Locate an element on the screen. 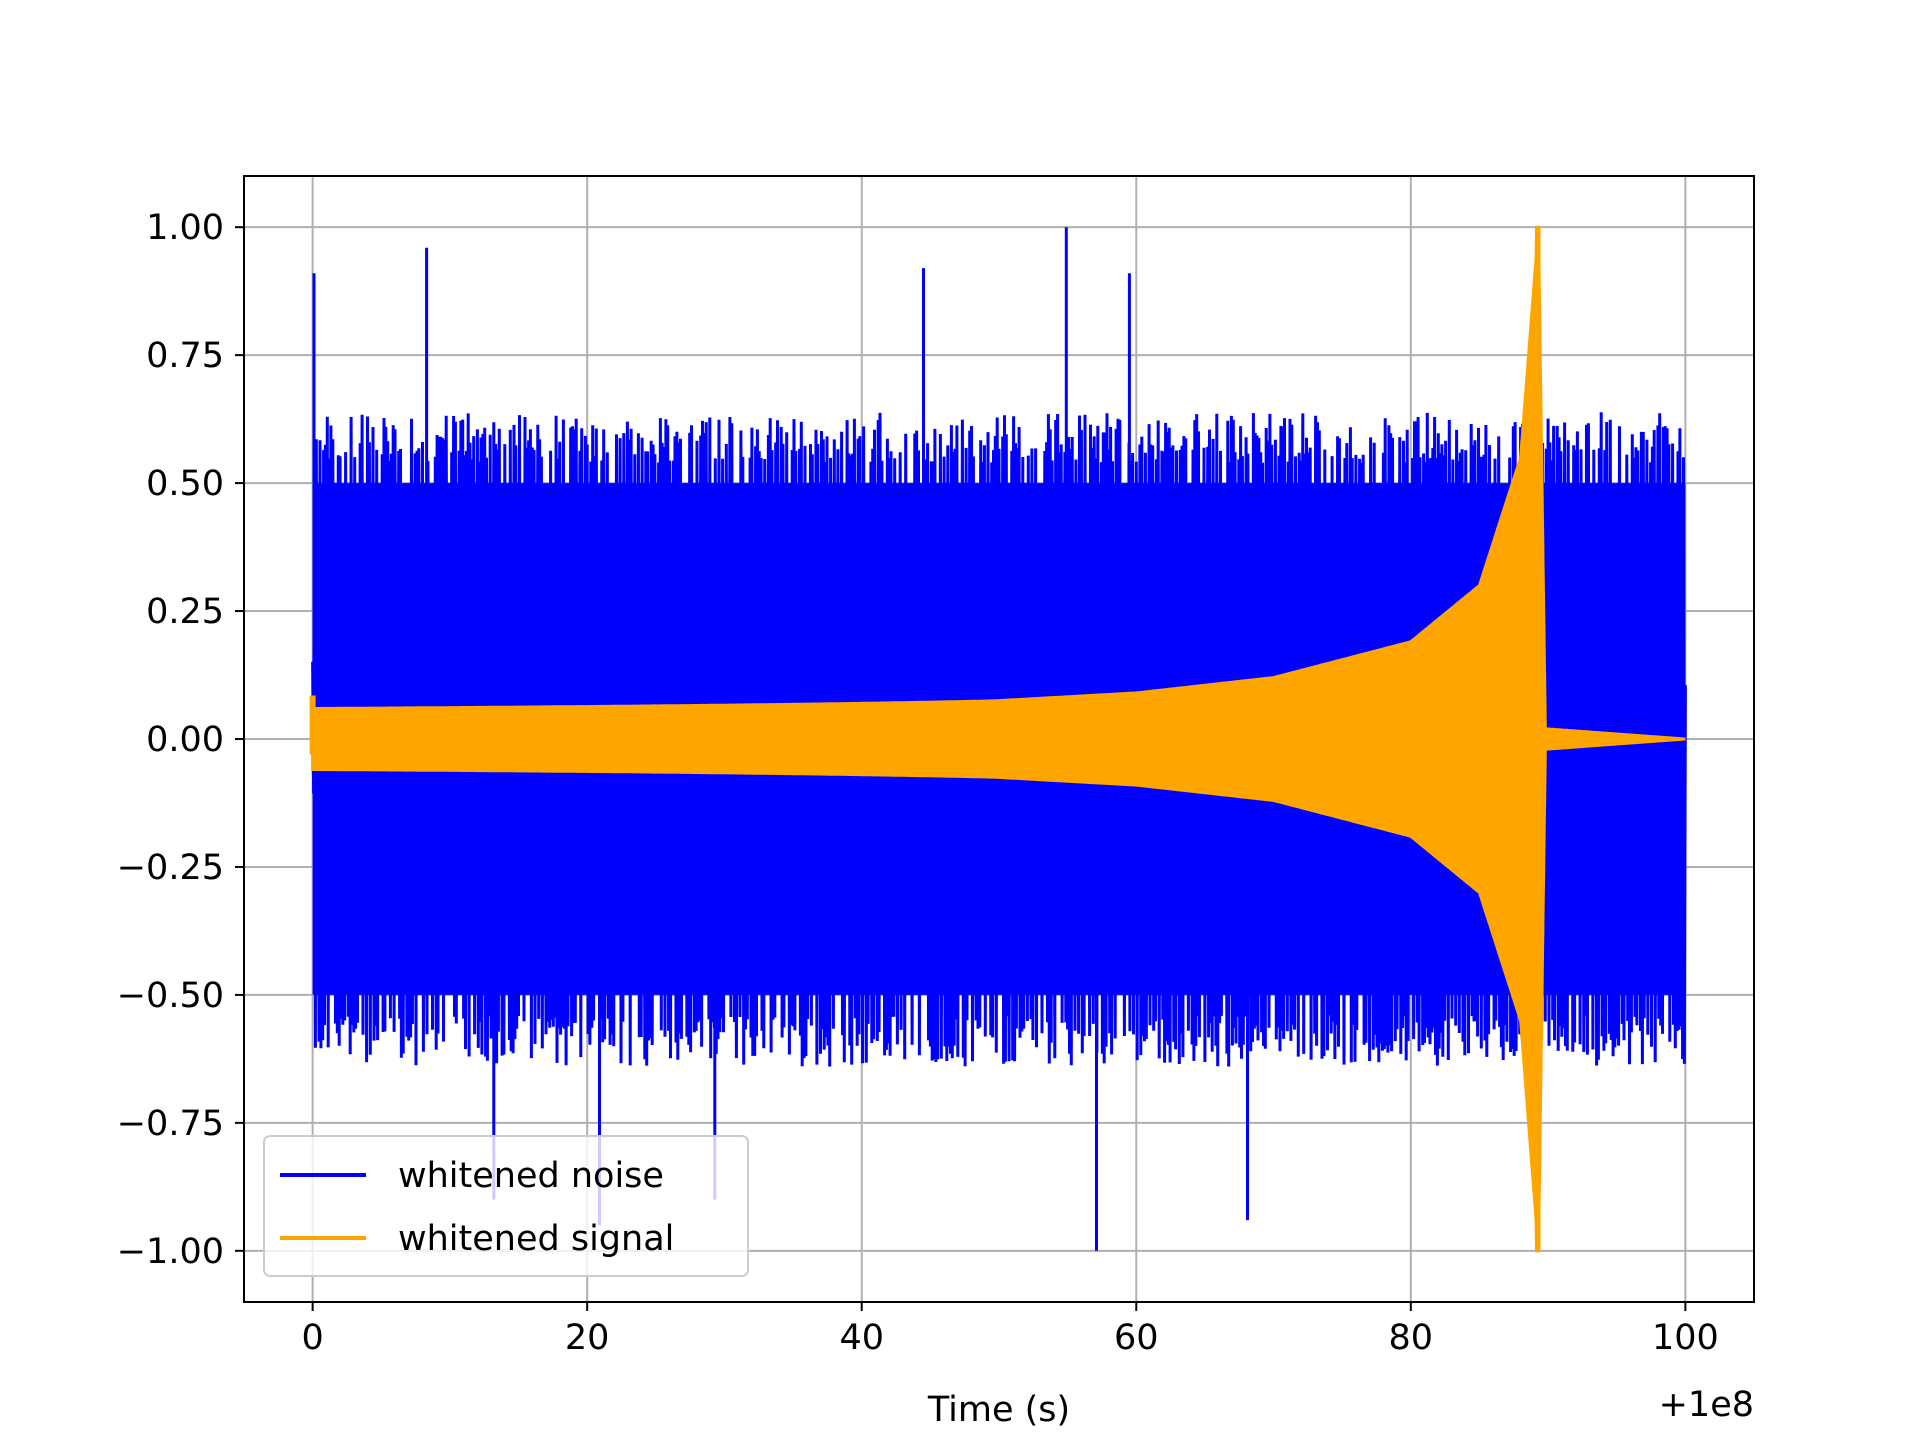 This screenshot has height=1440, width=1920. y-tick-label: 0.00 is located at coordinates (185, 740).